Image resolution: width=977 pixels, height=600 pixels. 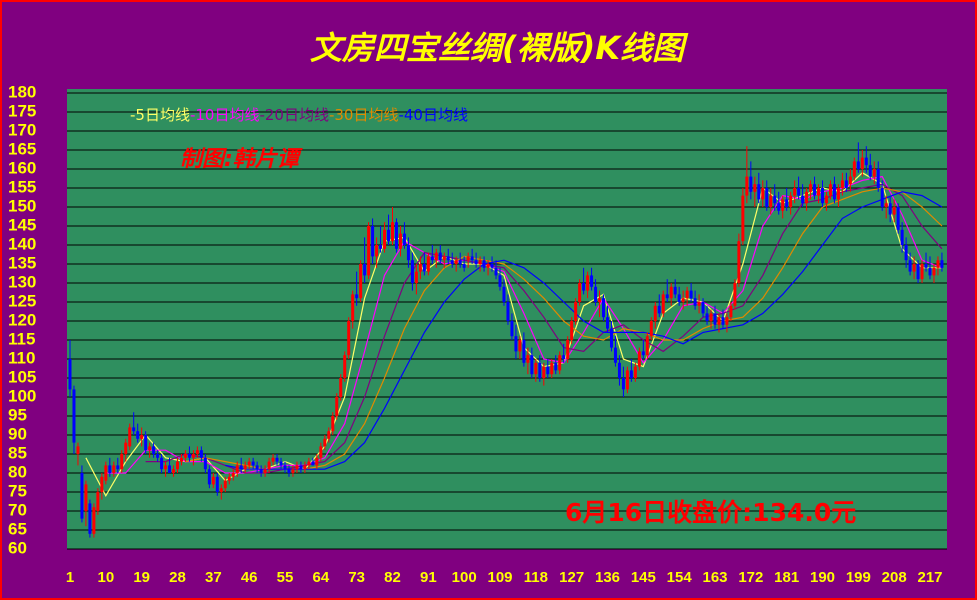 I want to click on chart-title: 文房四宝丝绸(裸版)K线图, so click(x=499, y=48).